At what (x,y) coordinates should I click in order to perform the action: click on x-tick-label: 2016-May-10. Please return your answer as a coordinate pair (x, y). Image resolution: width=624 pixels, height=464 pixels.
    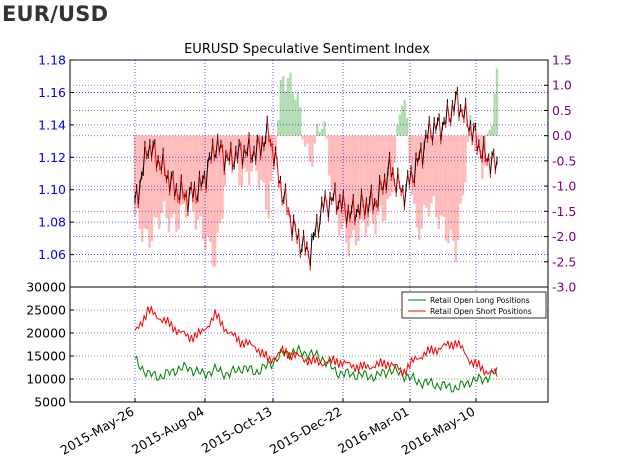
    Looking at the image, I should click on (438, 431).